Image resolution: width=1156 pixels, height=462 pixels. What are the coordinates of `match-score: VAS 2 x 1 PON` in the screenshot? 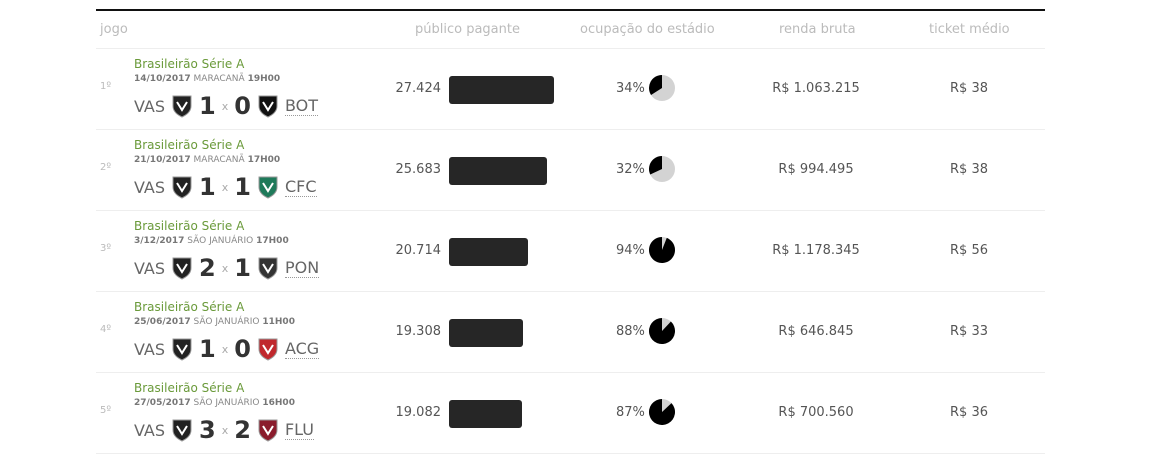 It's located at (227, 268).